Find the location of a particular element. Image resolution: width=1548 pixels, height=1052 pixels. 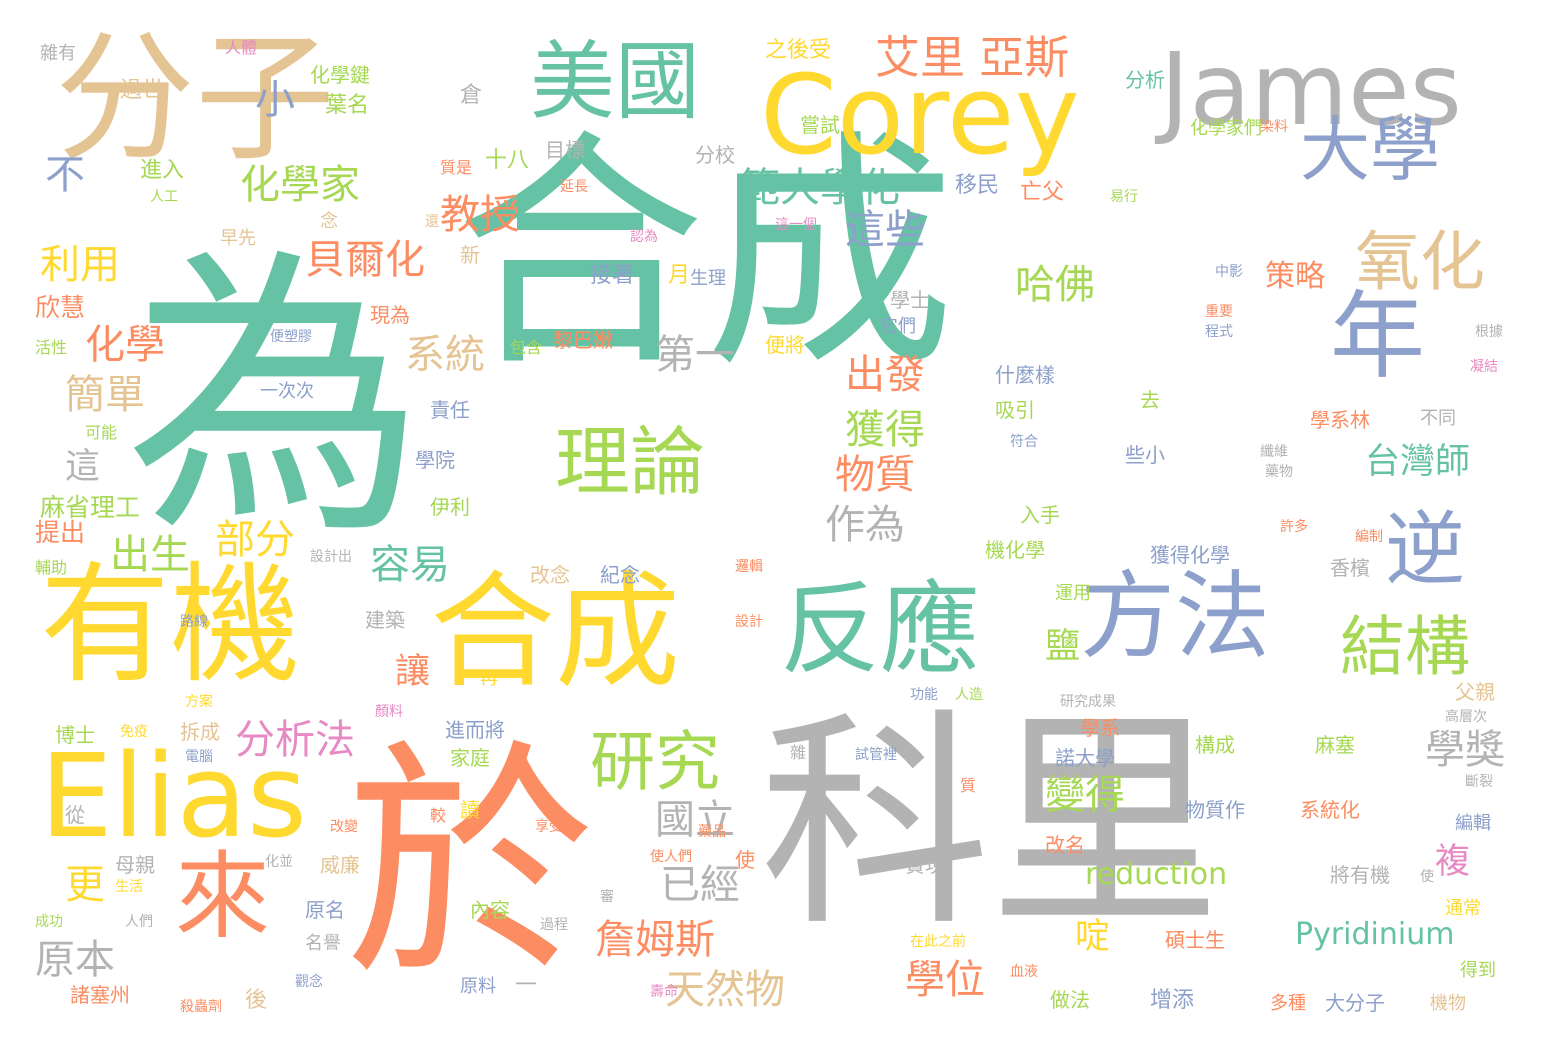

cloud-word: 設計 is located at coordinates (749, 622).